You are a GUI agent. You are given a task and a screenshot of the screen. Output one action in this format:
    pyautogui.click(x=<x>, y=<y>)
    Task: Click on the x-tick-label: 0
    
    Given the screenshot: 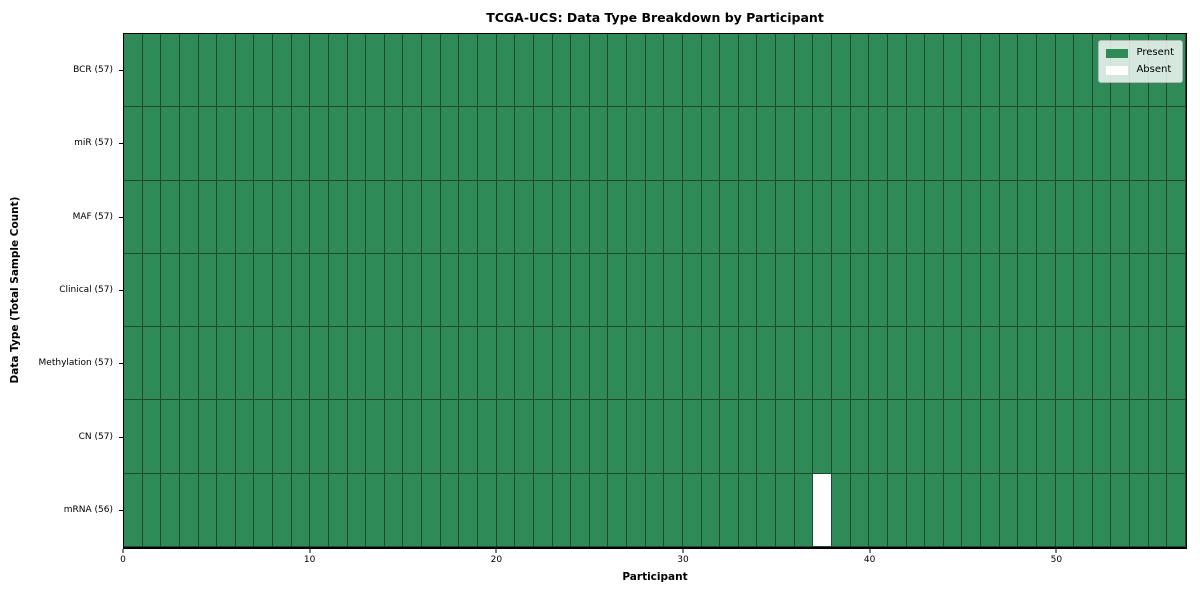 What is the action you would take?
    pyautogui.click(x=123, y=560)
    